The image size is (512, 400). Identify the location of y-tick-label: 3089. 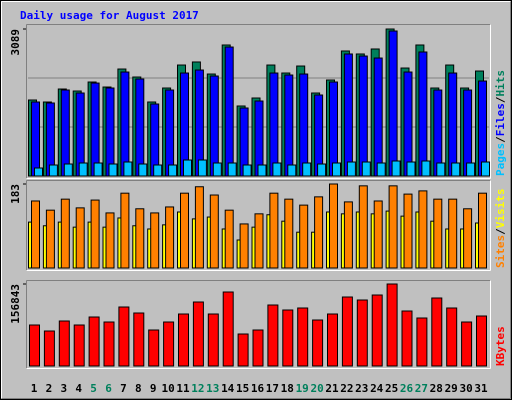
(15, 42).